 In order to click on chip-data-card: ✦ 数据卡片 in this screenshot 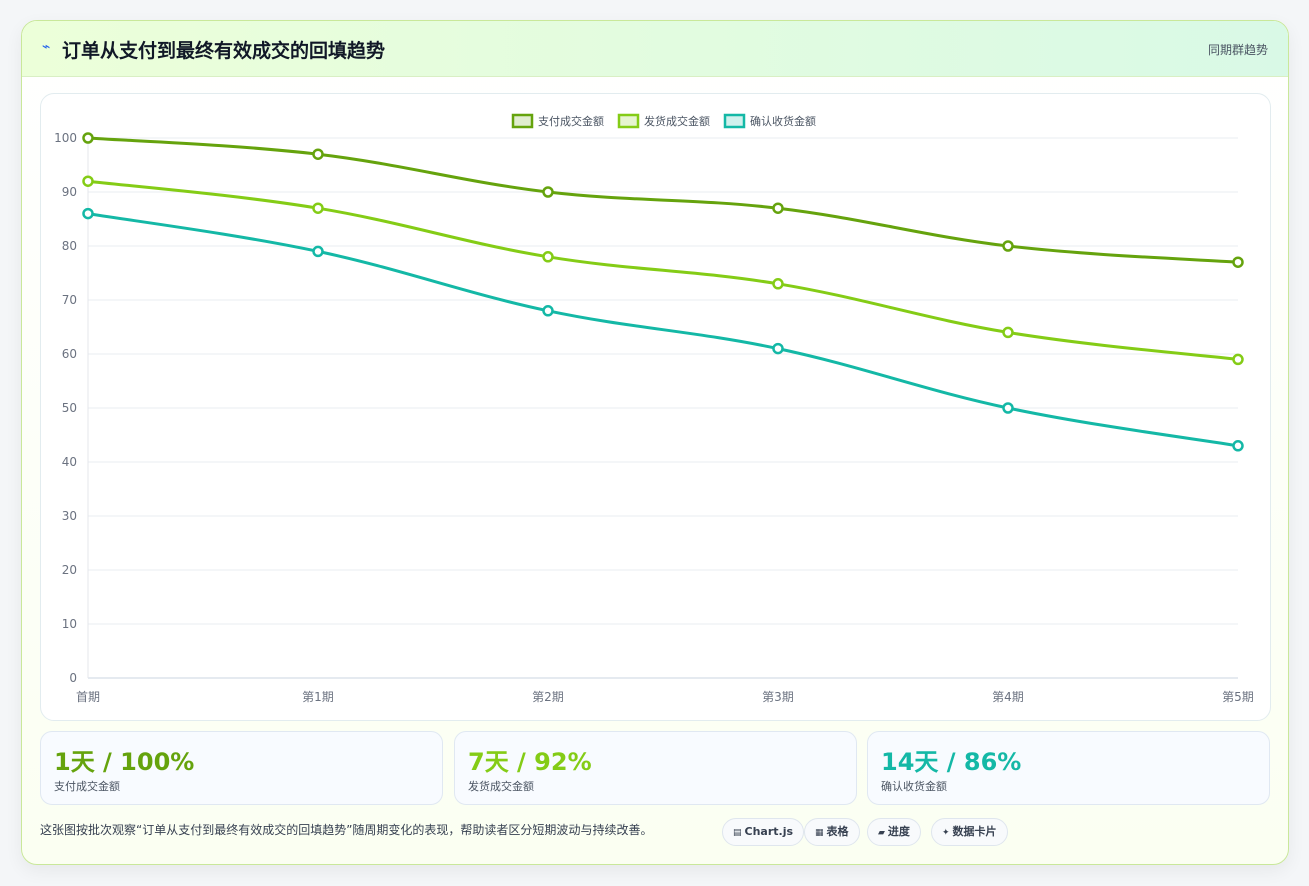, I will do `click(969, 832)`.